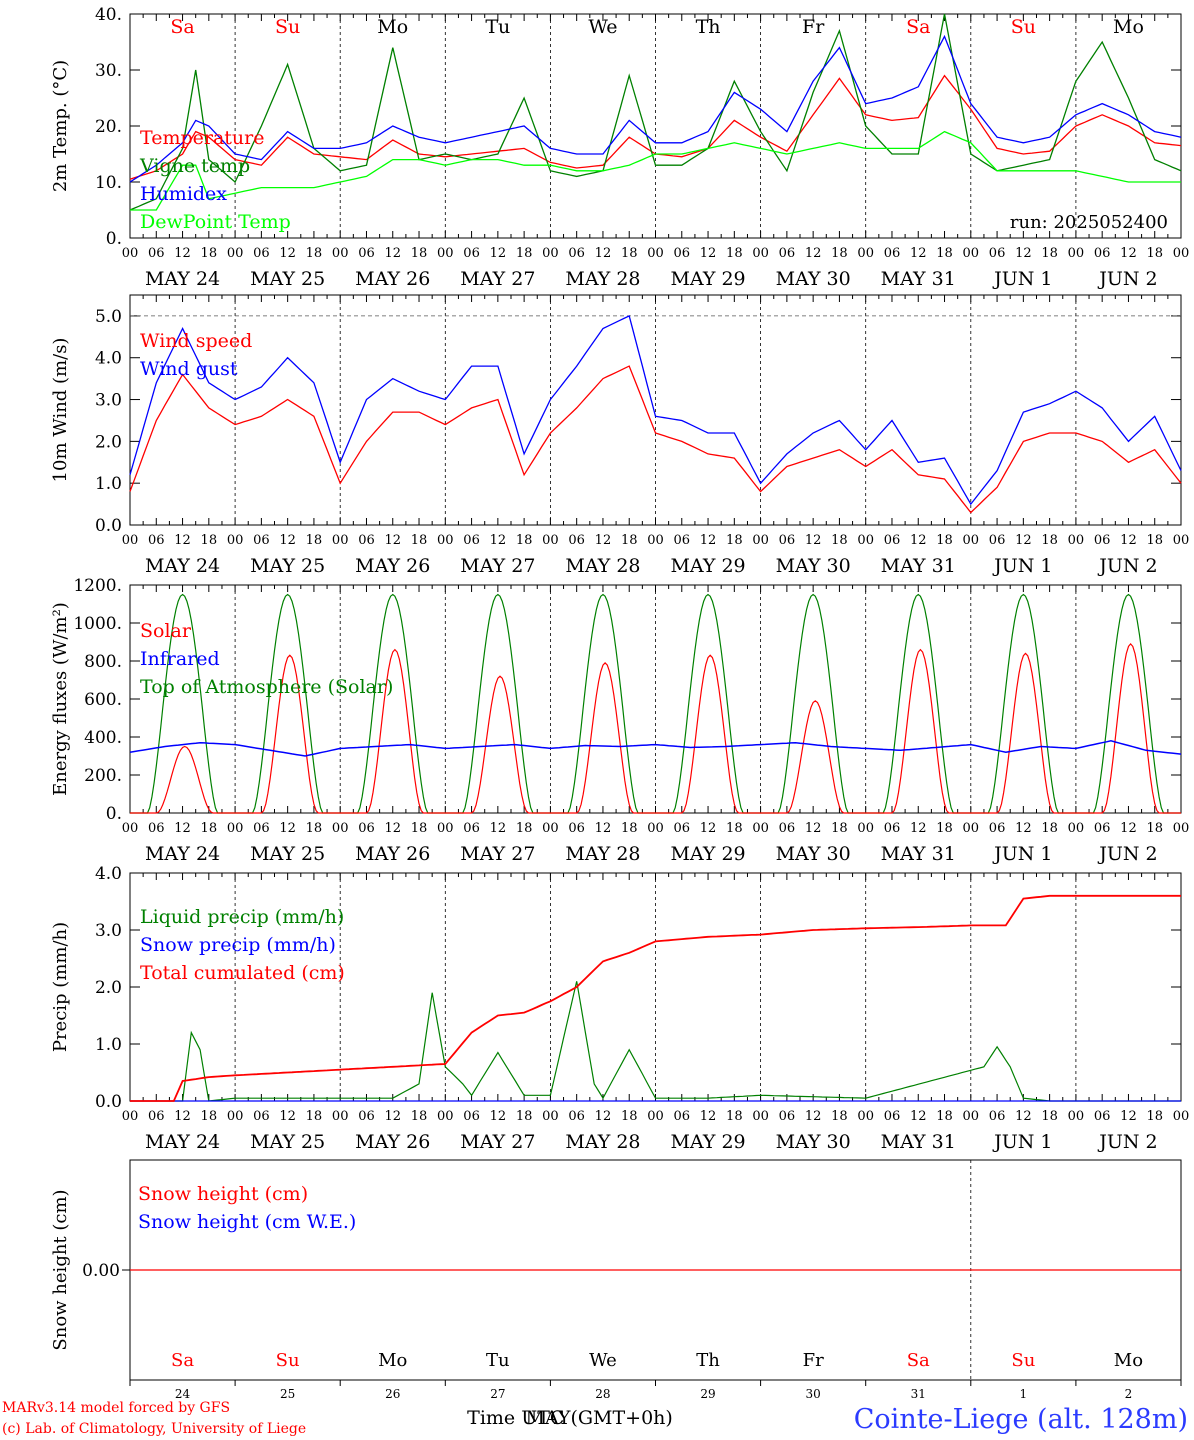  What do you see at coordinates (655, 1041) in the screenshot?
I see `series-line-liquid-precip-mm-h-` at bounding box center [655, 1041].